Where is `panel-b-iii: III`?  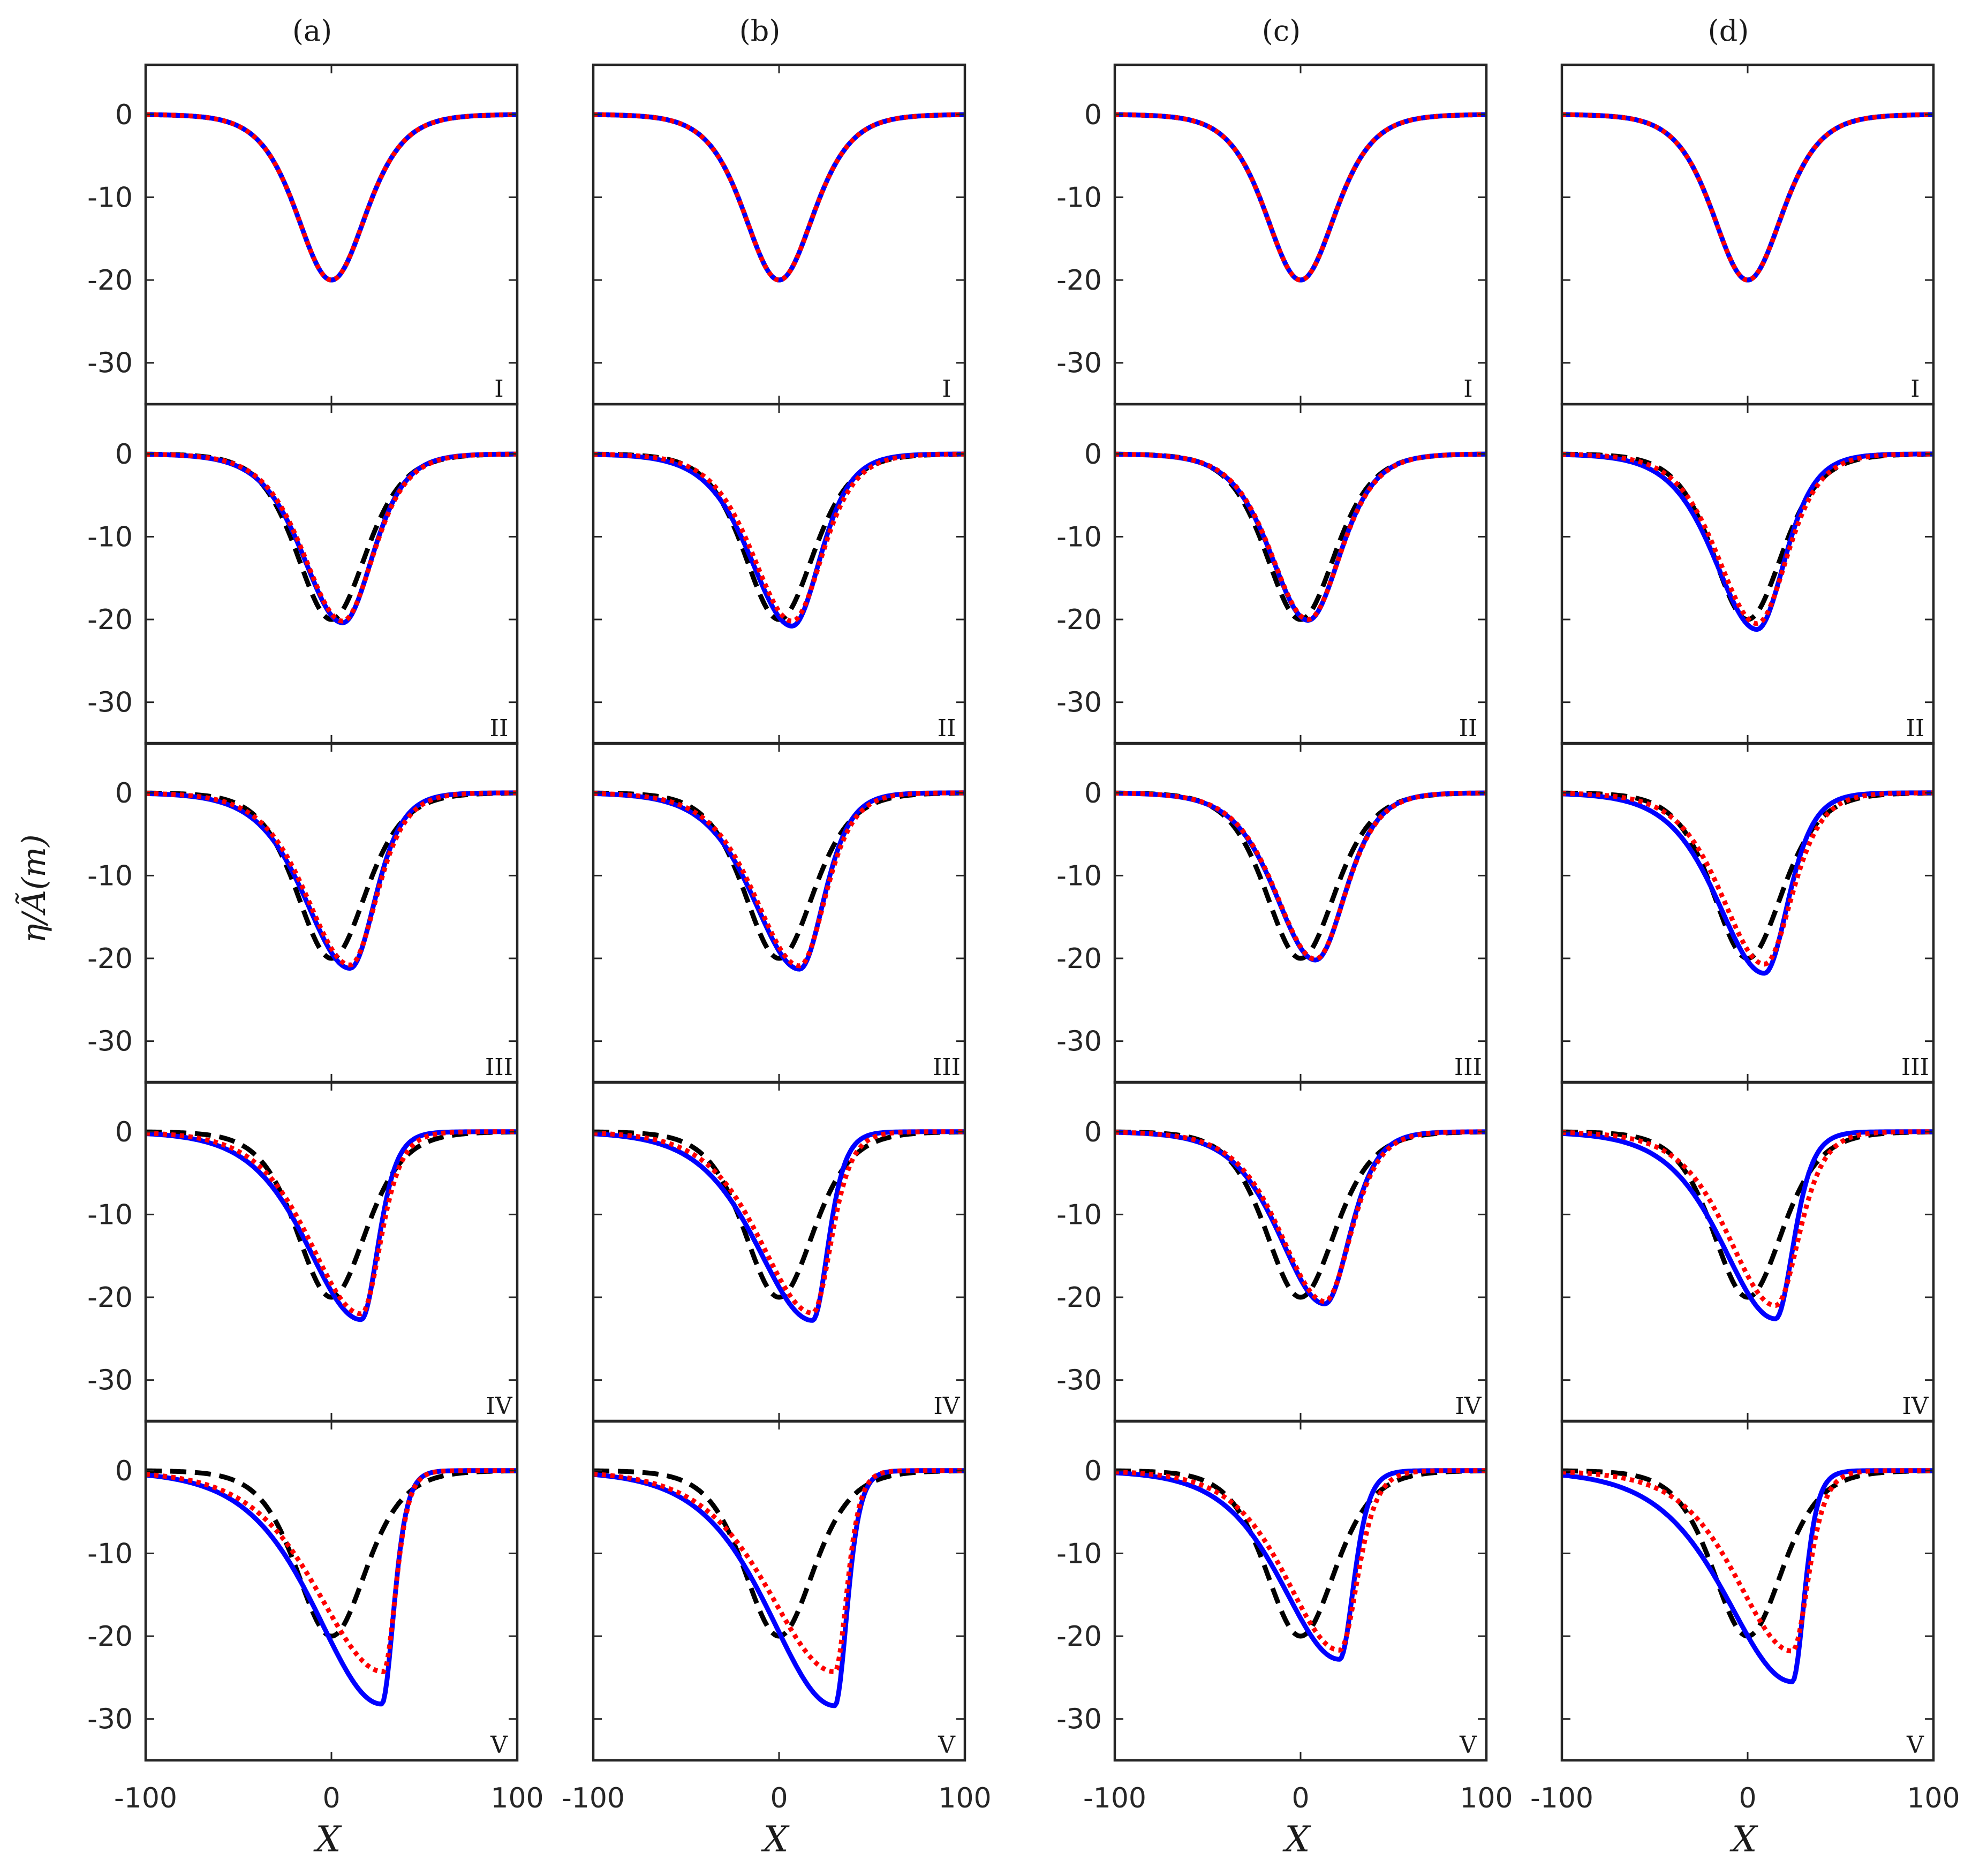 panel-b-iii: III is located at coordinates (779, 913).